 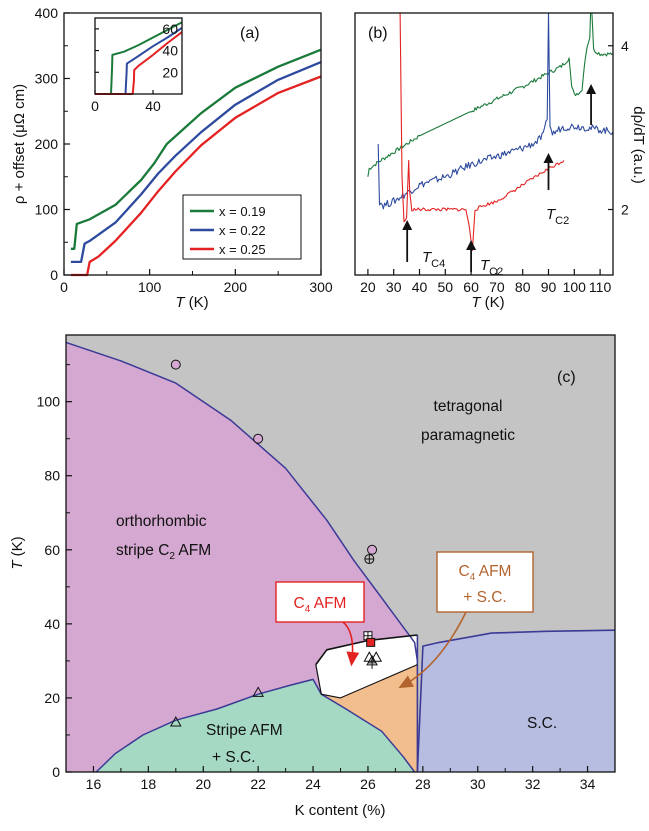 I want to click on panel-c-ytick-label: 80, so click(x=52, y=476).